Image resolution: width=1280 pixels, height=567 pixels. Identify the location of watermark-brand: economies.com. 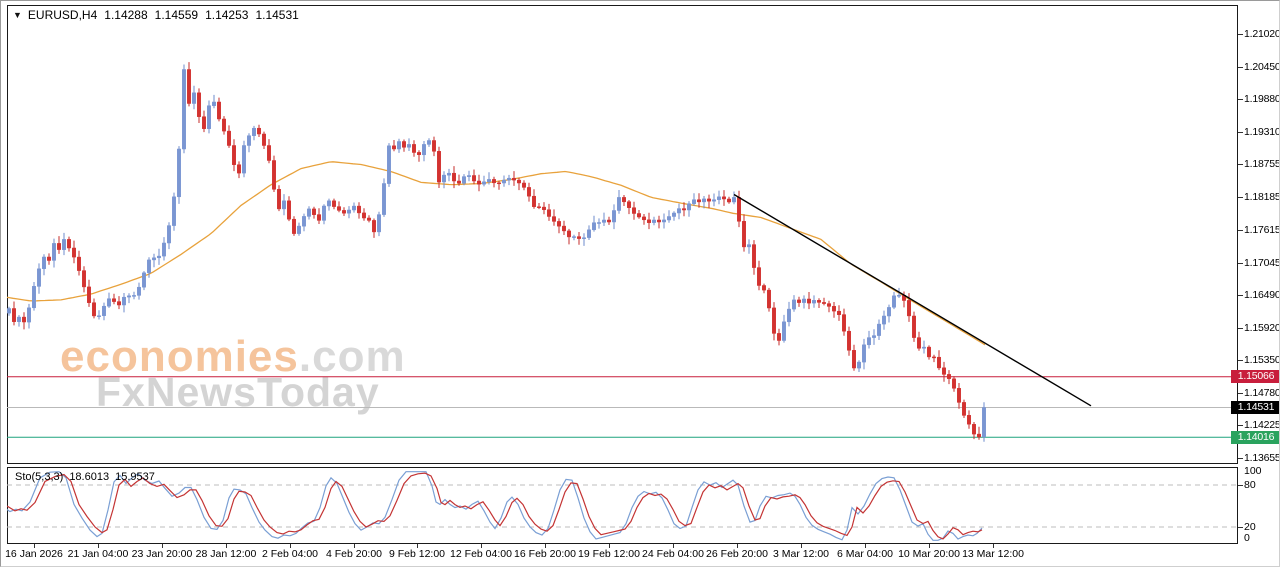
(233, 357).